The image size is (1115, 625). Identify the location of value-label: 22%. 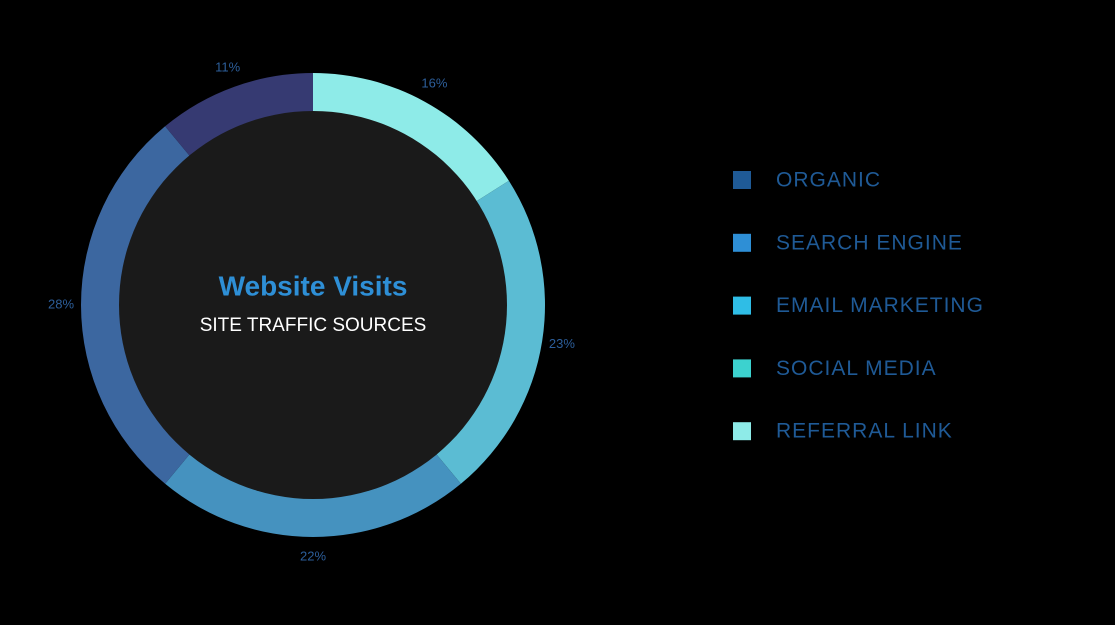
(313, 555).